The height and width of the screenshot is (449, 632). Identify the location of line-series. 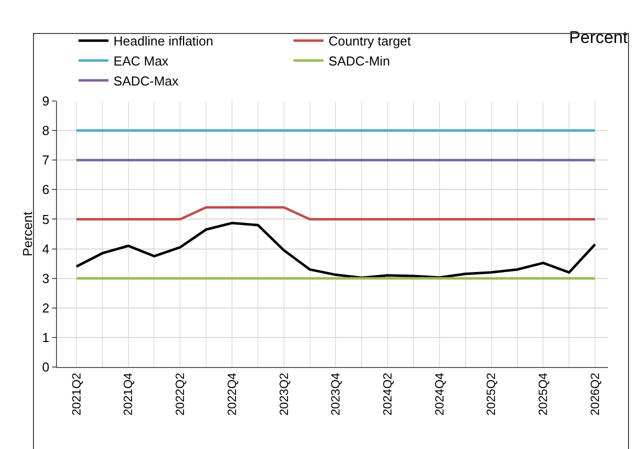
(335, 250).